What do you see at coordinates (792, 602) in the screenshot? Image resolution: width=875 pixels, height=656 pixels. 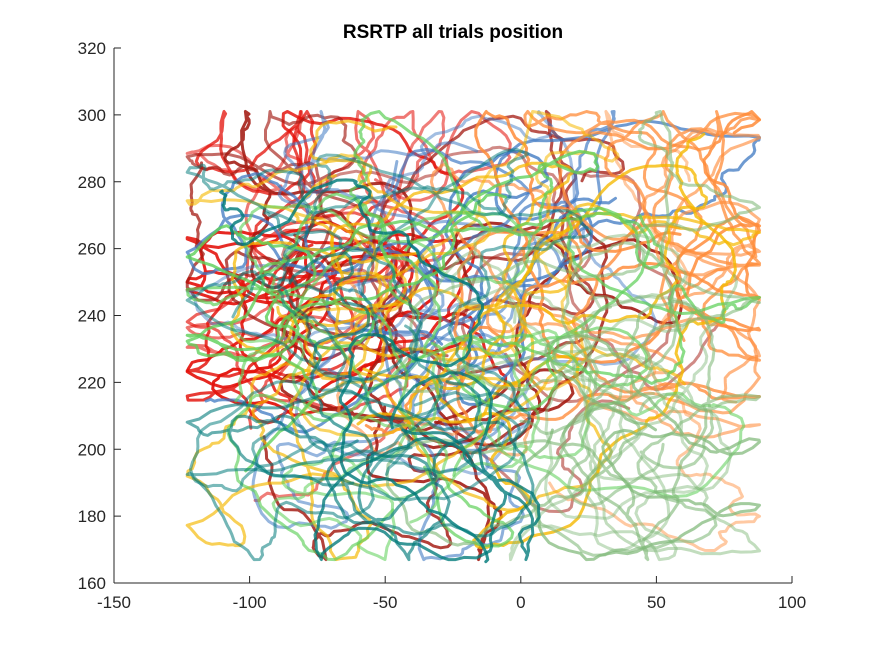 I see `x-tick-label: 100` at bounding box center [792, 602].